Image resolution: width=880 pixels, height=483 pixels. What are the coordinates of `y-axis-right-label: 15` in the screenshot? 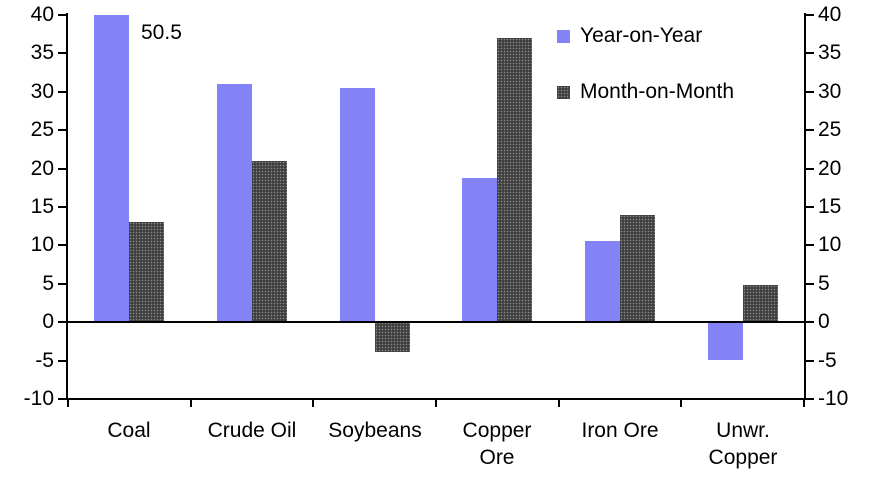 It's located at (830, 206).